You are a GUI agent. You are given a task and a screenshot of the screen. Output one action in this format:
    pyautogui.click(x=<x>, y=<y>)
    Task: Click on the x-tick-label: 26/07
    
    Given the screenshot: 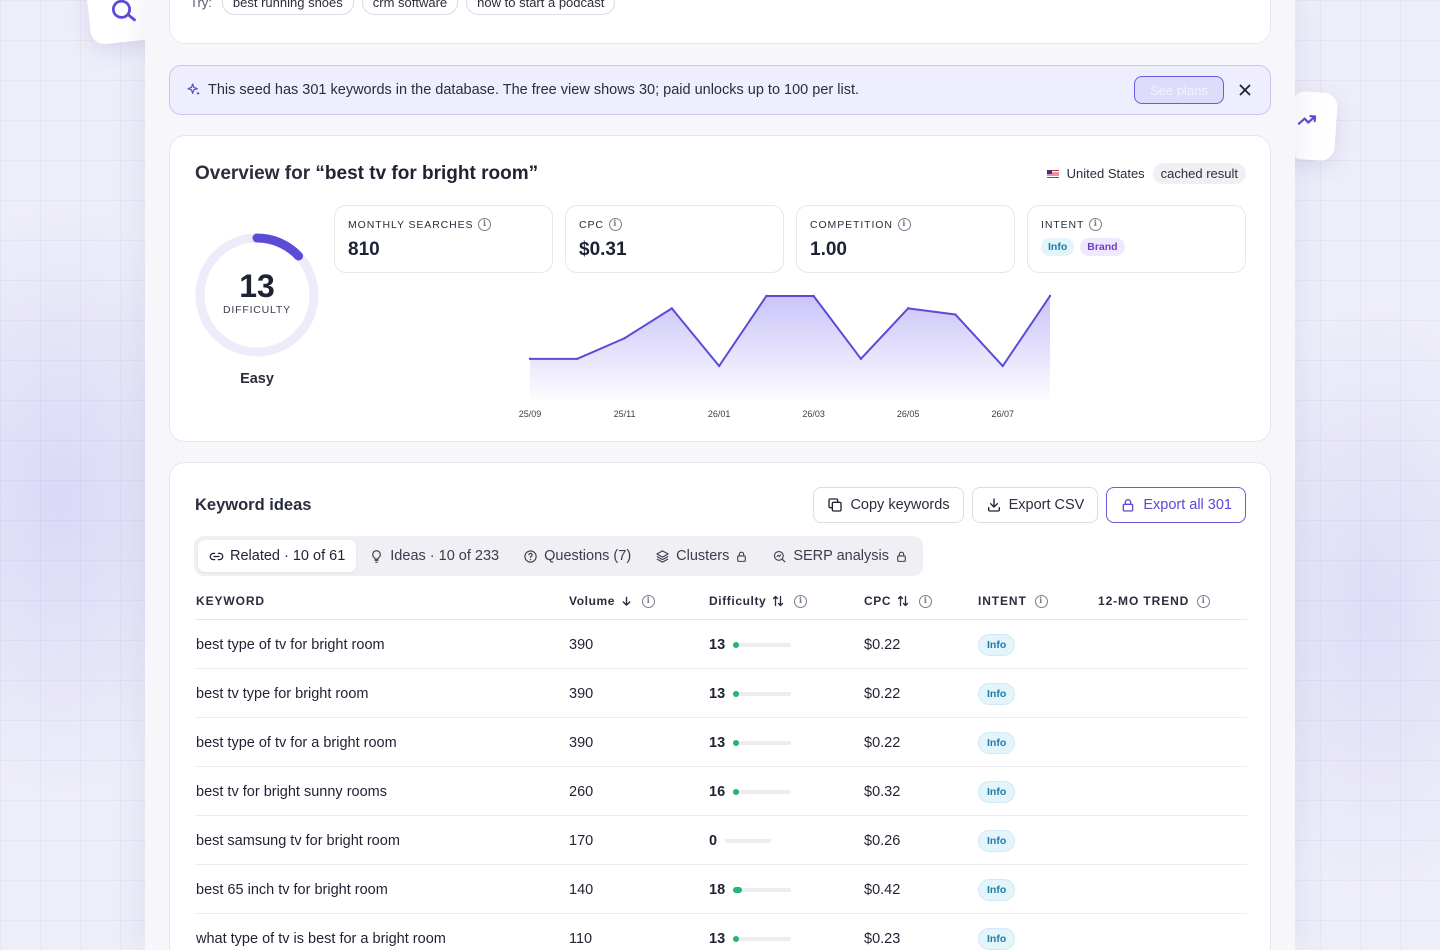 What is the action you would take?
    pyautogui.click(x=1002, y=414)
    